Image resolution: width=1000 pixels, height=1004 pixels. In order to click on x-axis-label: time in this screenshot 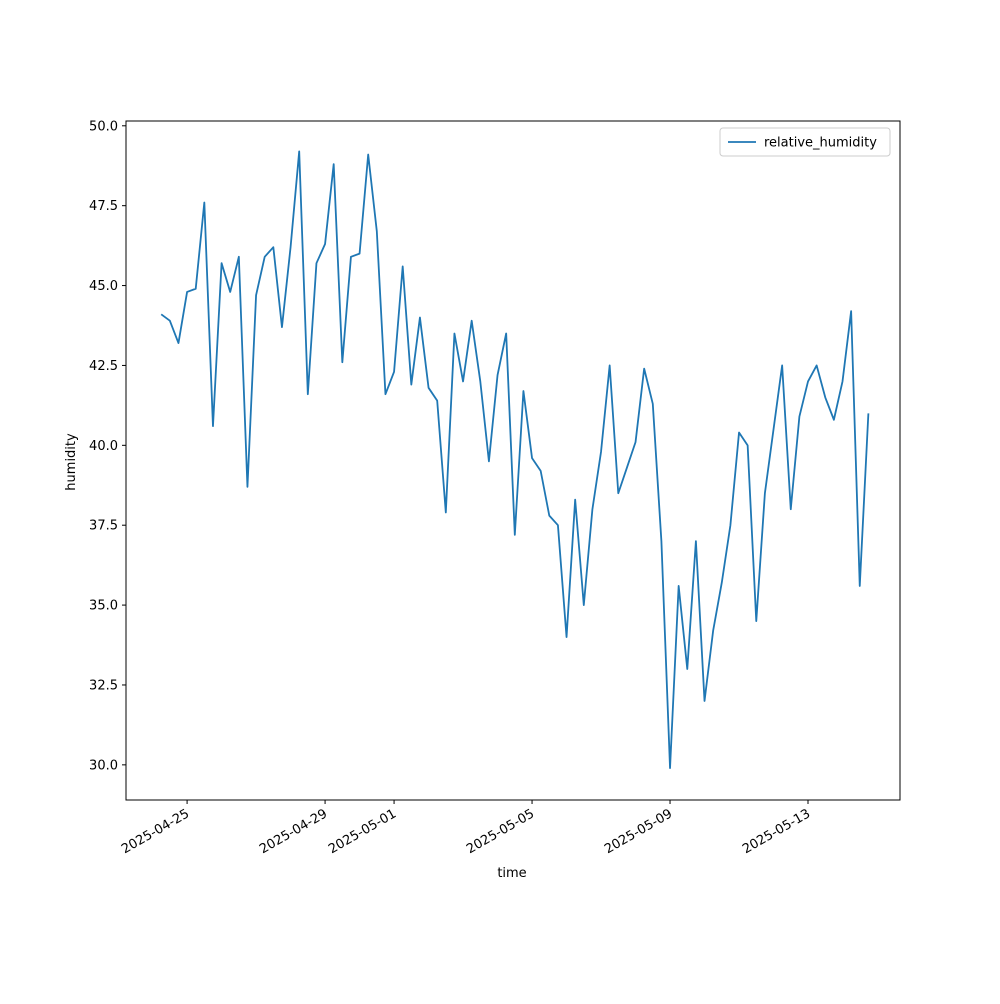, I will do `click(511, 873)`.